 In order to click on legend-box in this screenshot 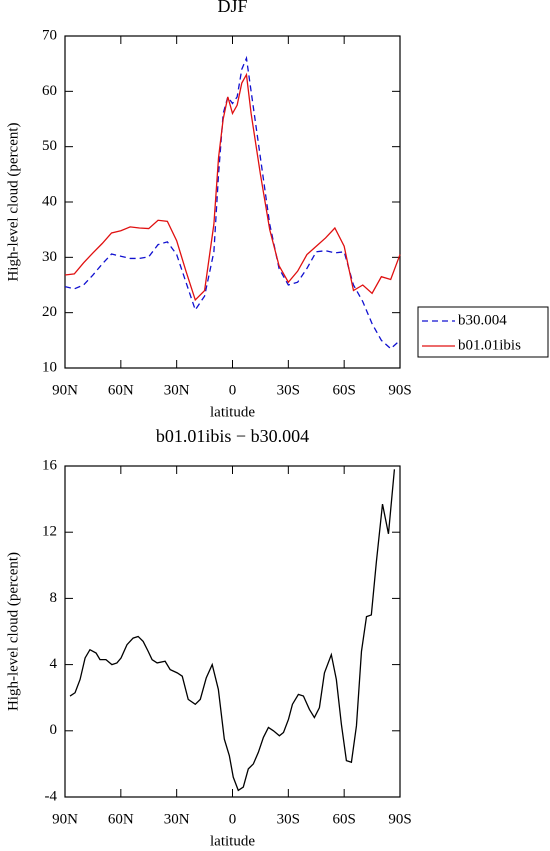, I will do `click(483, 332)`.